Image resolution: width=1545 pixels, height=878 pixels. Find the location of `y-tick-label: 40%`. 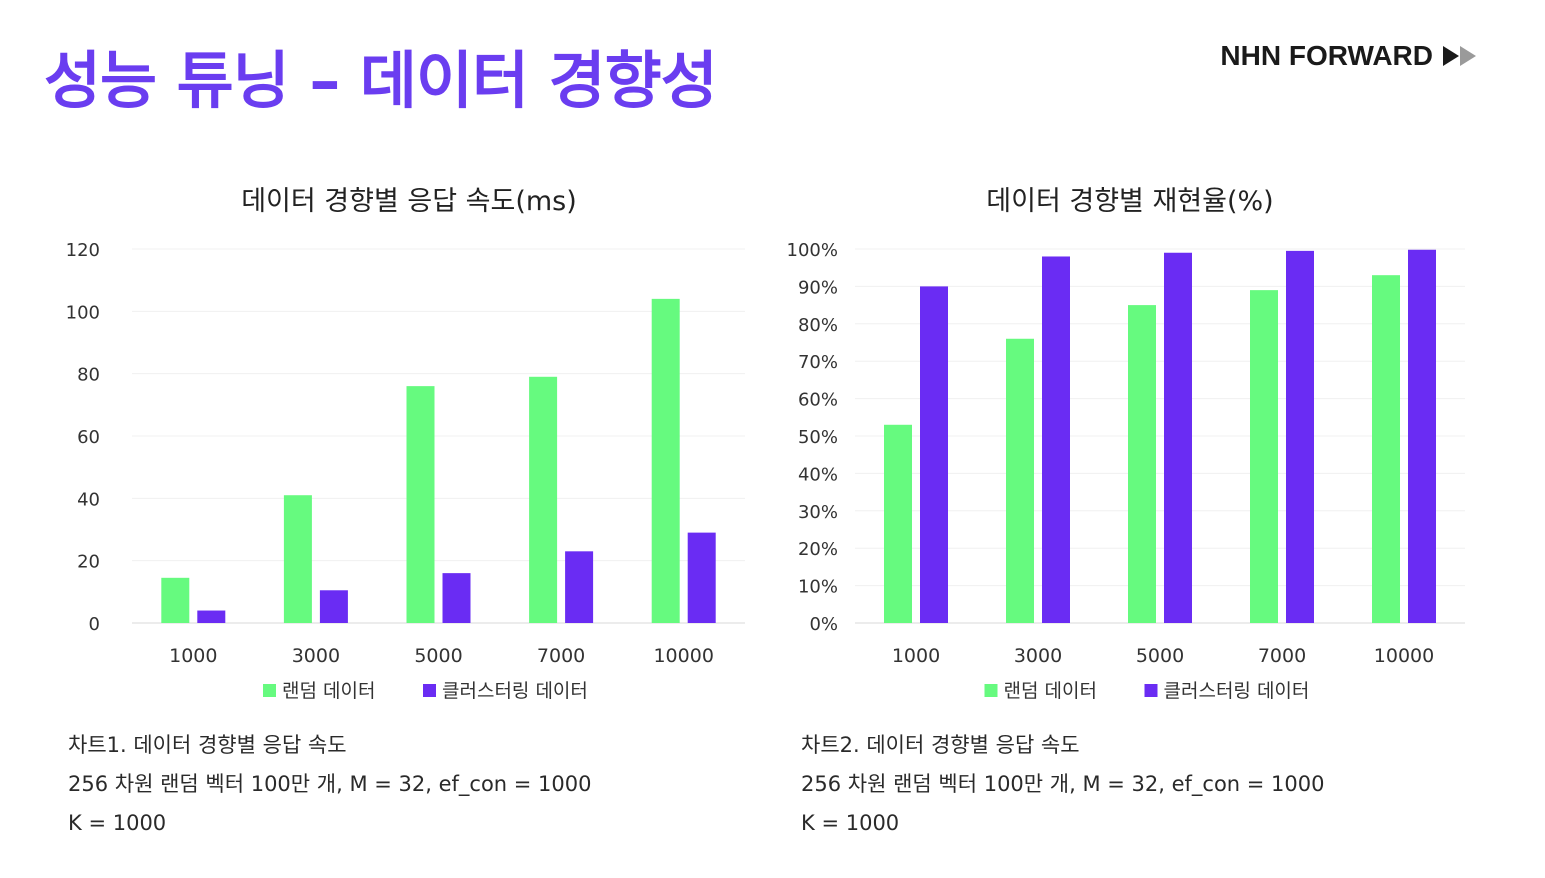

y-tick-label: 40% is located at coordinates (818, 474).